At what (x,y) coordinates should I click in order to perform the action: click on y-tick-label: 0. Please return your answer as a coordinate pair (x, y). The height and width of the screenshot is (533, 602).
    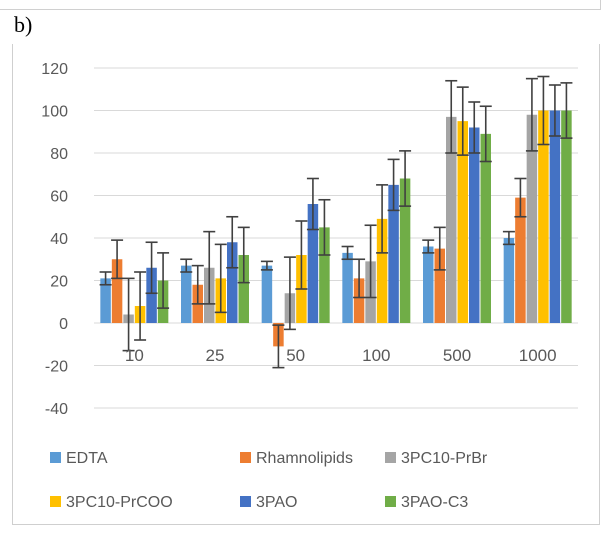
    Looking at the image, I should click on (63, 324).